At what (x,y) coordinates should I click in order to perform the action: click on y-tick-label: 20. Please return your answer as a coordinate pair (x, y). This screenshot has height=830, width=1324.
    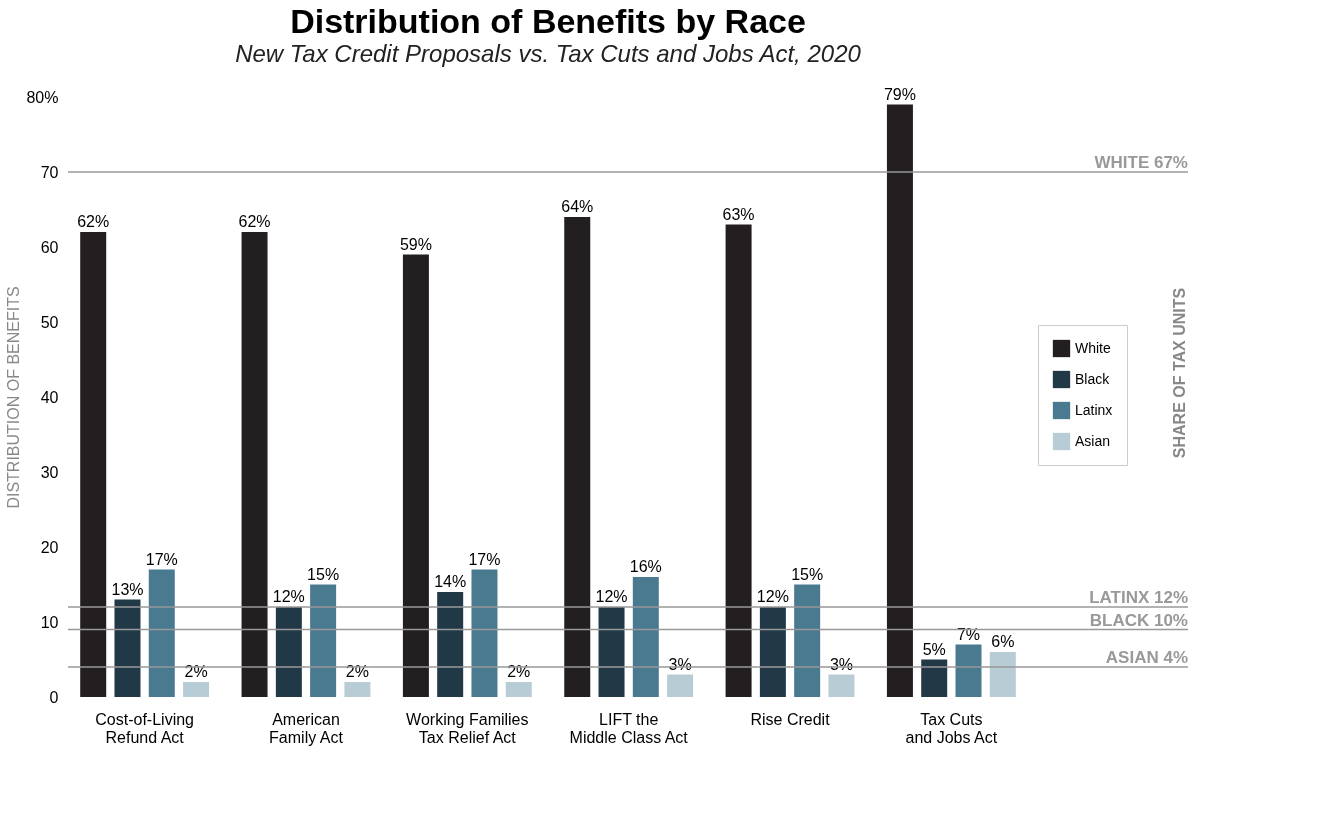
    Looking at the image, I should click on (49, 547).